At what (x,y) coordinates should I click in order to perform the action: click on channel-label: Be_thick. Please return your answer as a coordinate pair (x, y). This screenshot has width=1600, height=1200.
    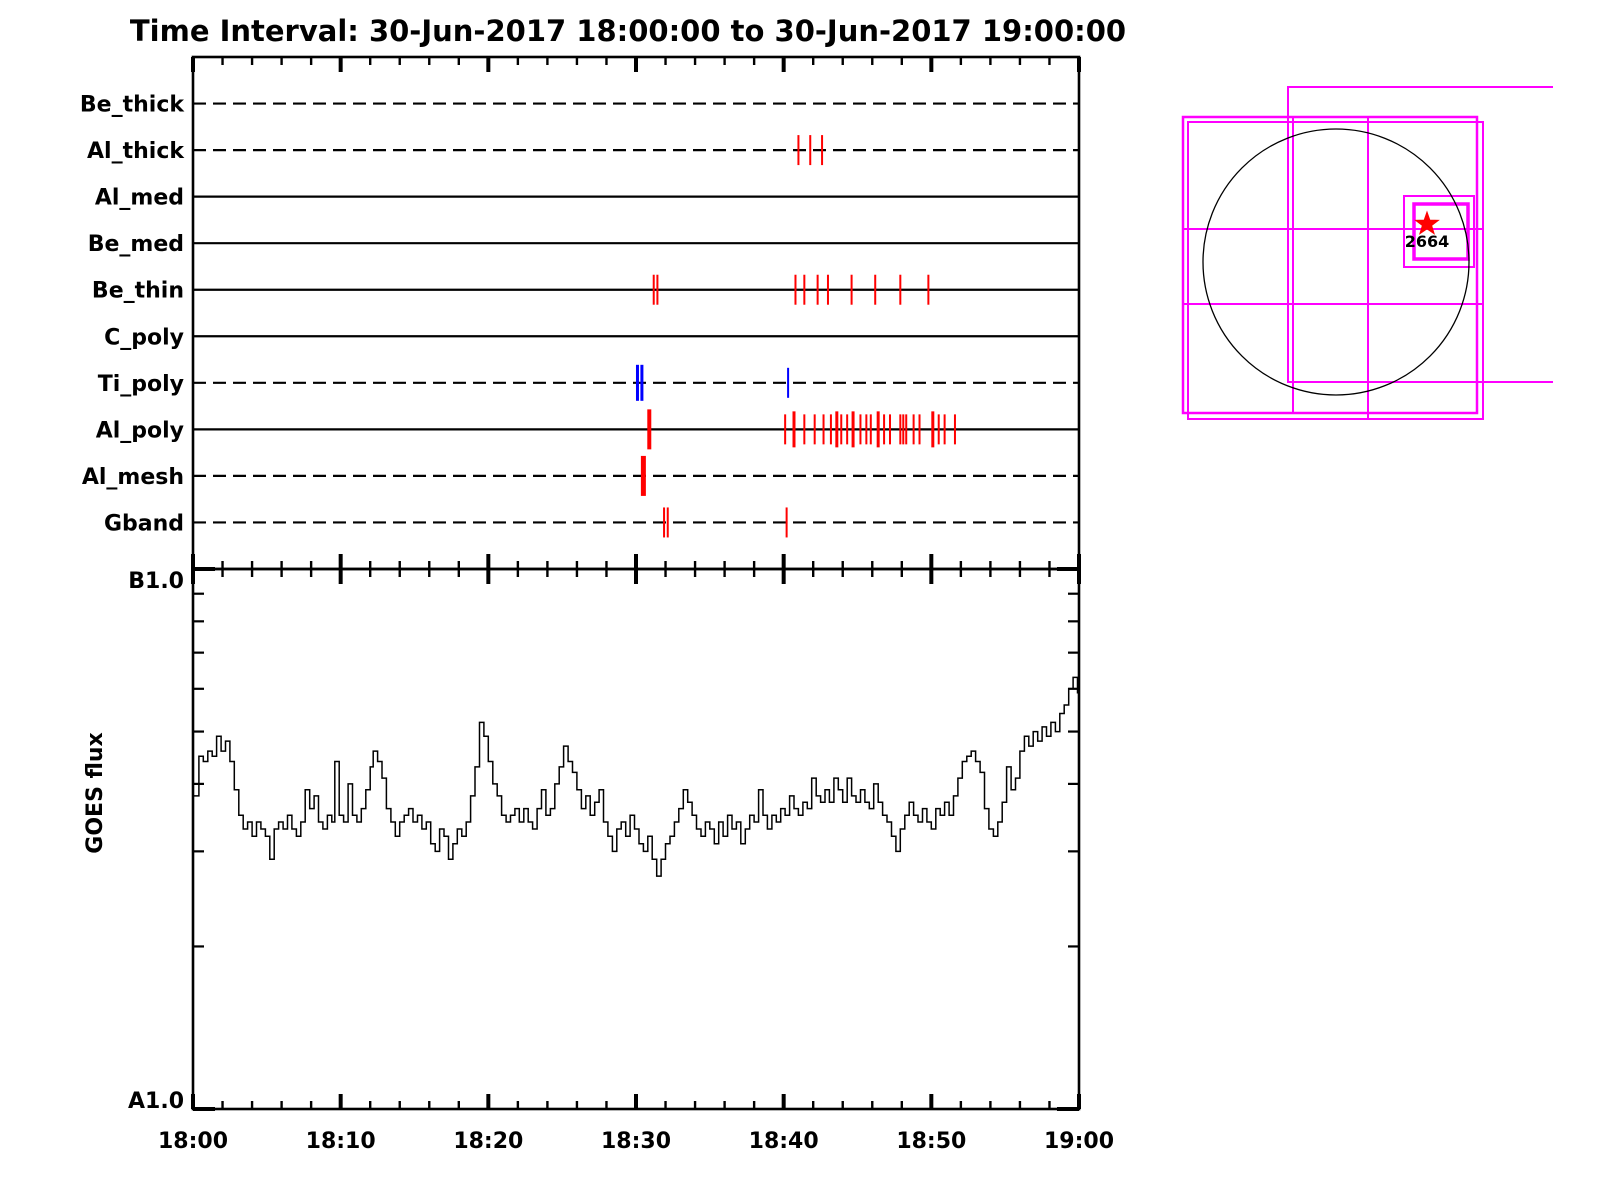
    Looking at the image, I should click on (132, 105).